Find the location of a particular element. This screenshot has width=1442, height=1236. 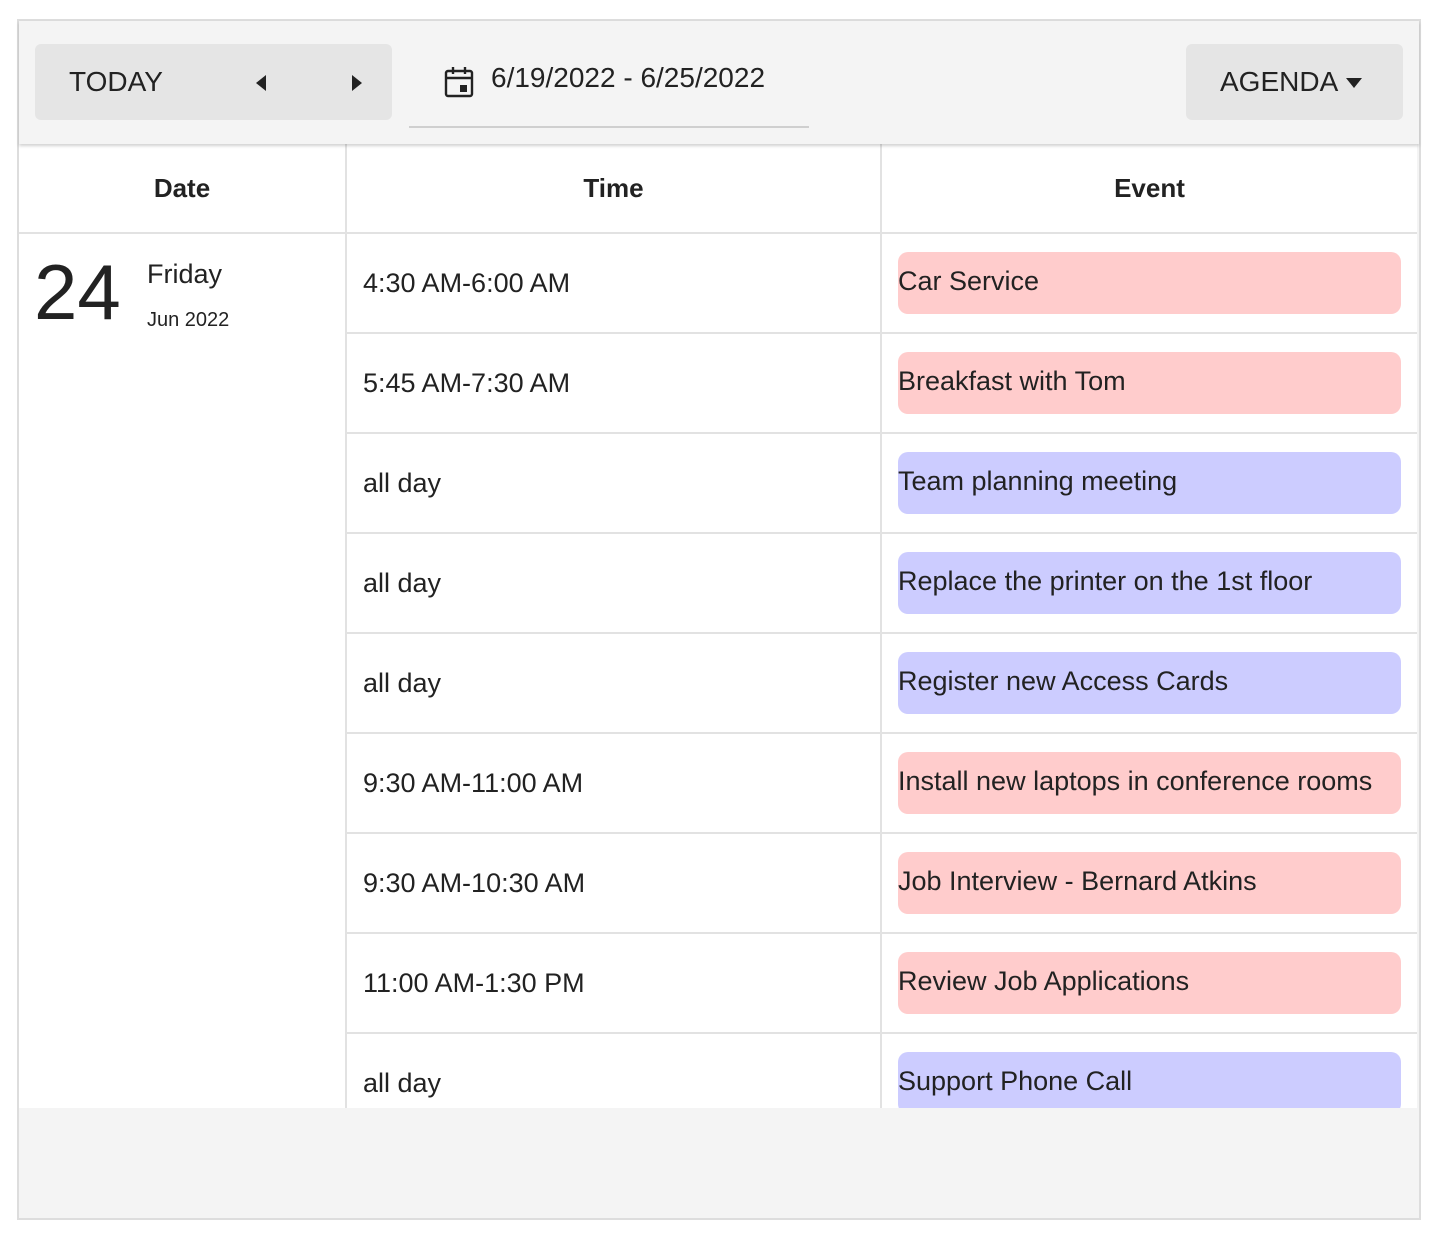

caret-down-icon is located at coordinates (1354, 83).